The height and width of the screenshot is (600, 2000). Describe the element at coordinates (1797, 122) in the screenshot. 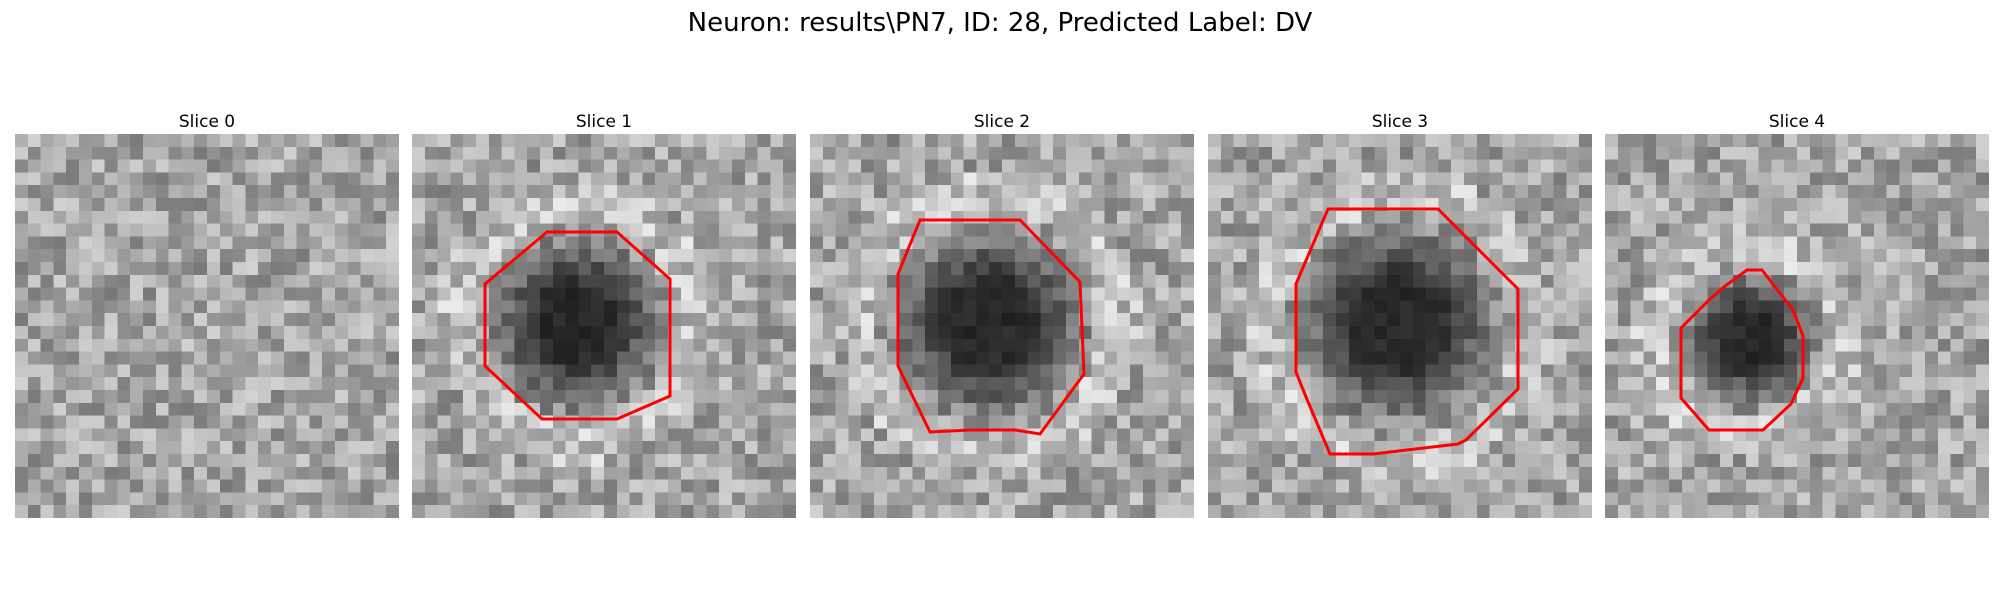

I see `slice-title: Slice 4` at that location.